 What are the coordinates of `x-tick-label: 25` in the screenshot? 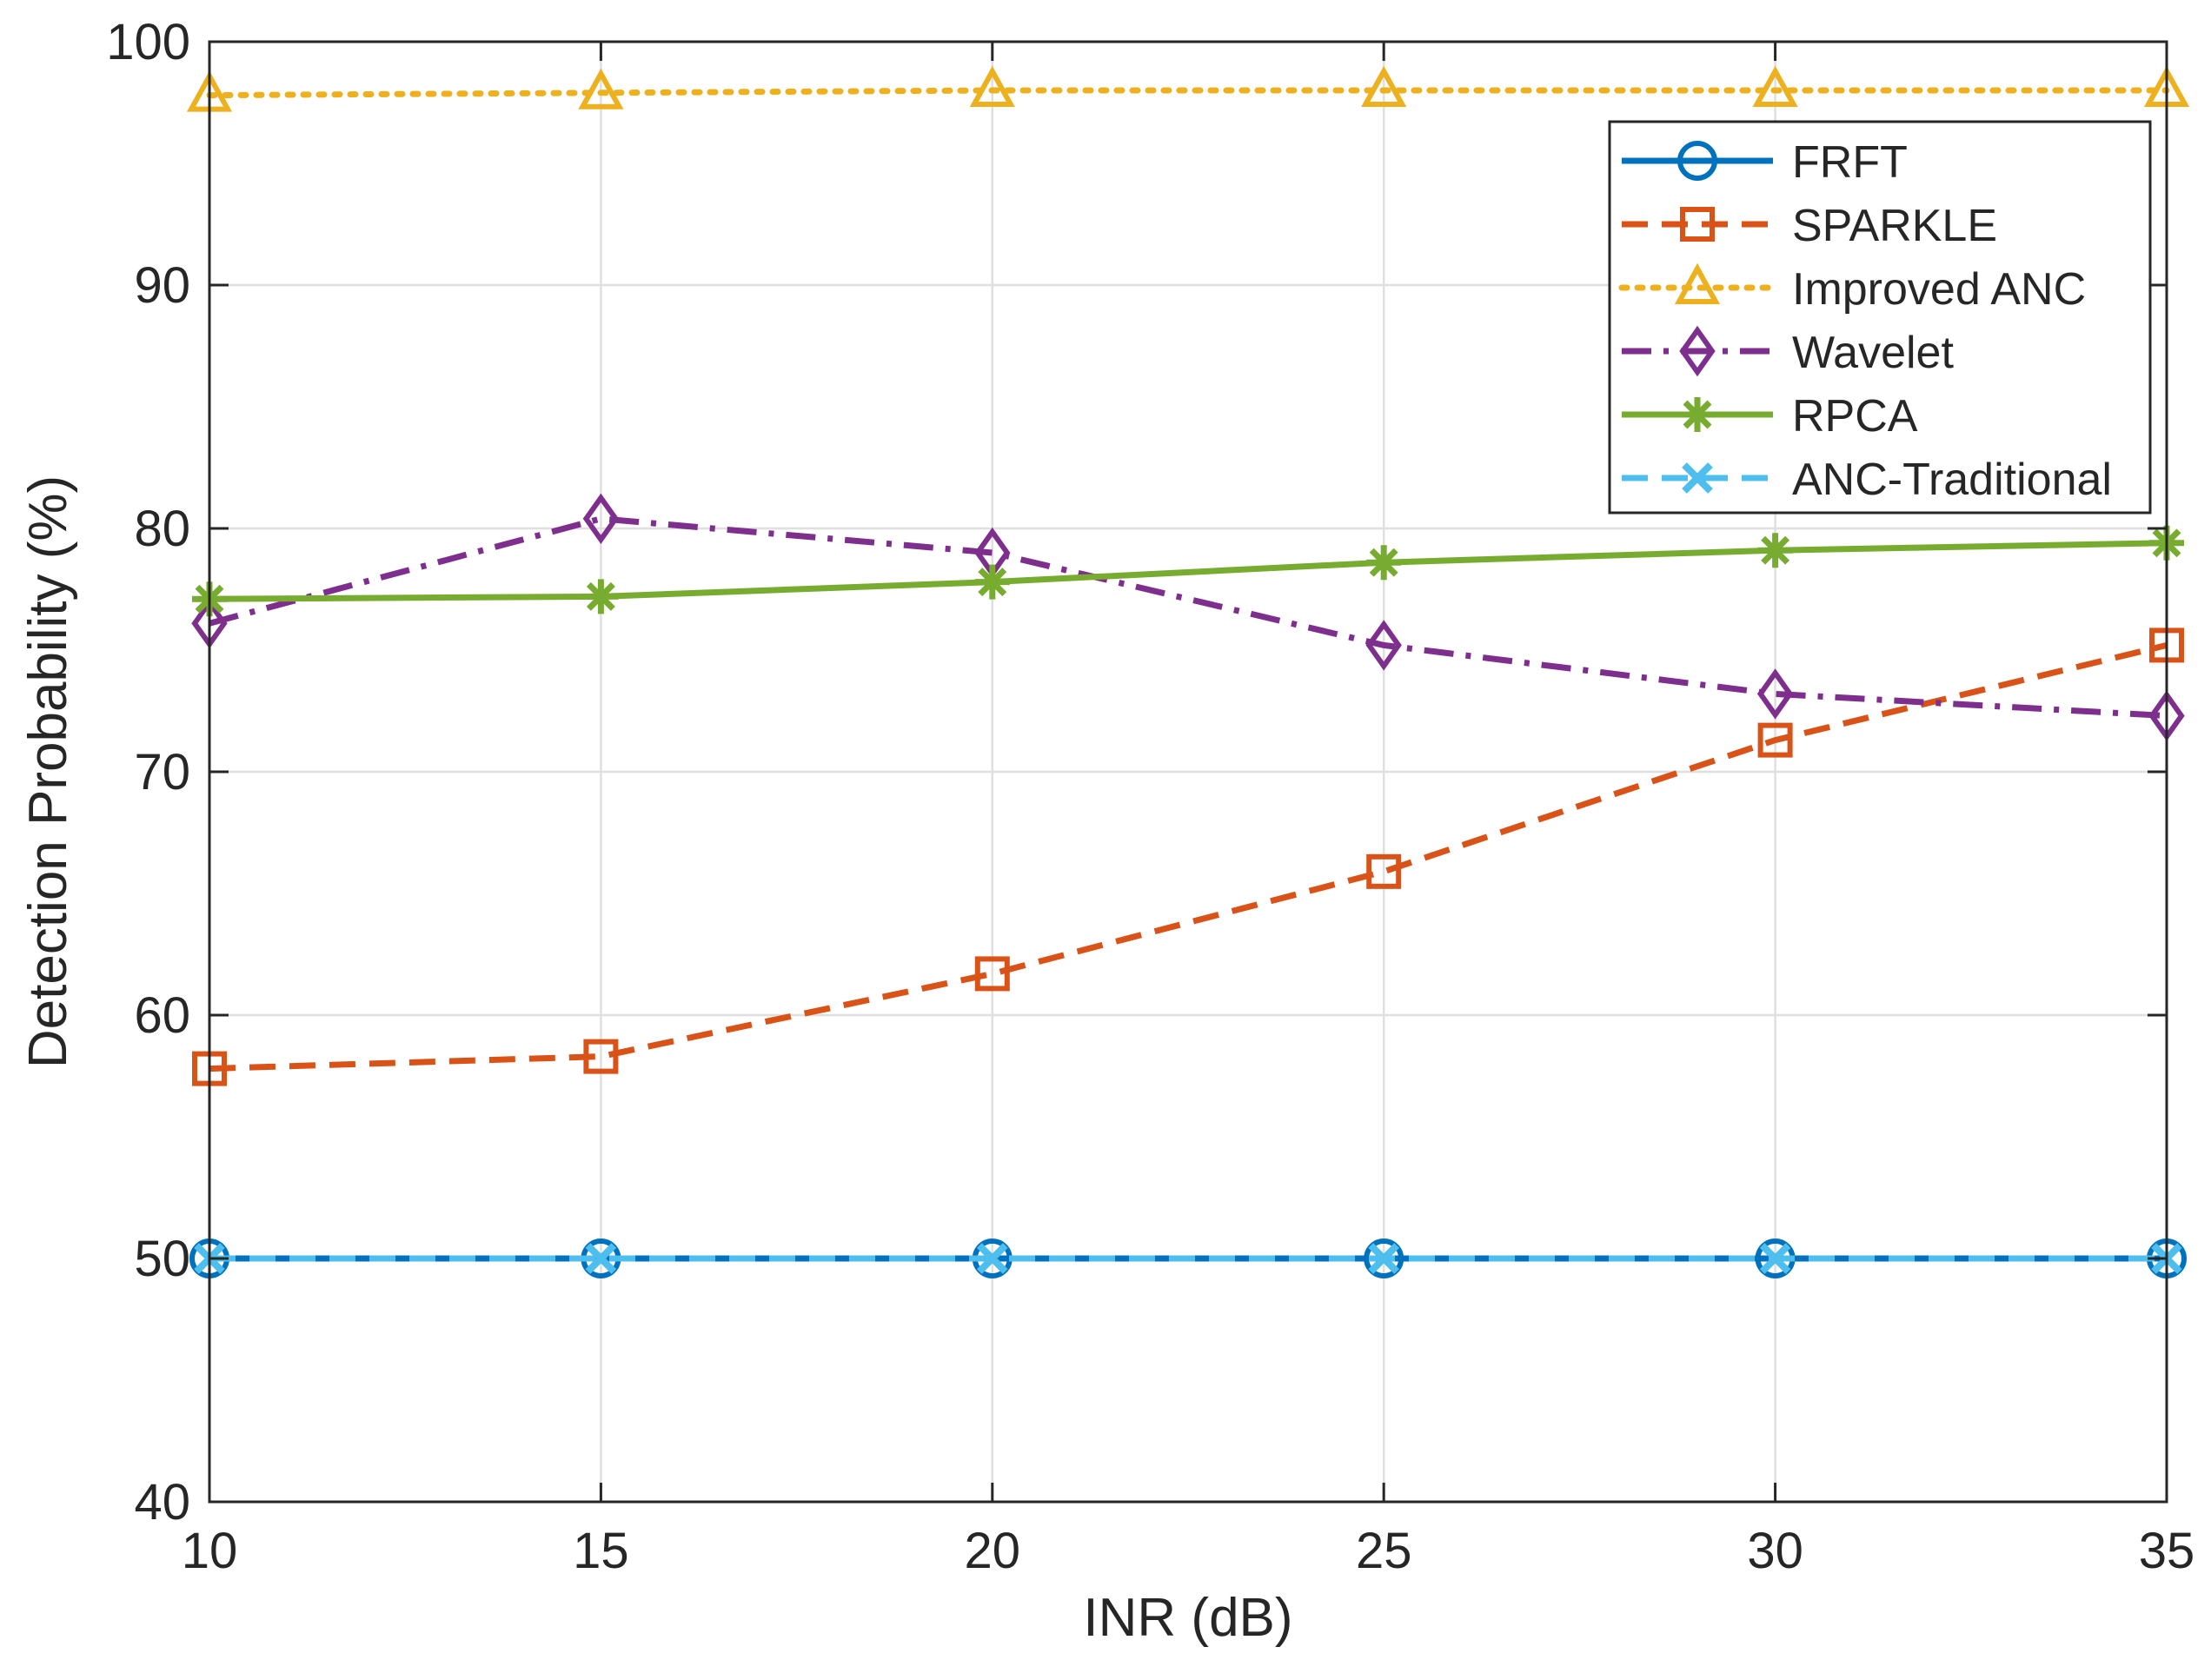 It's located at (1384, 1551).